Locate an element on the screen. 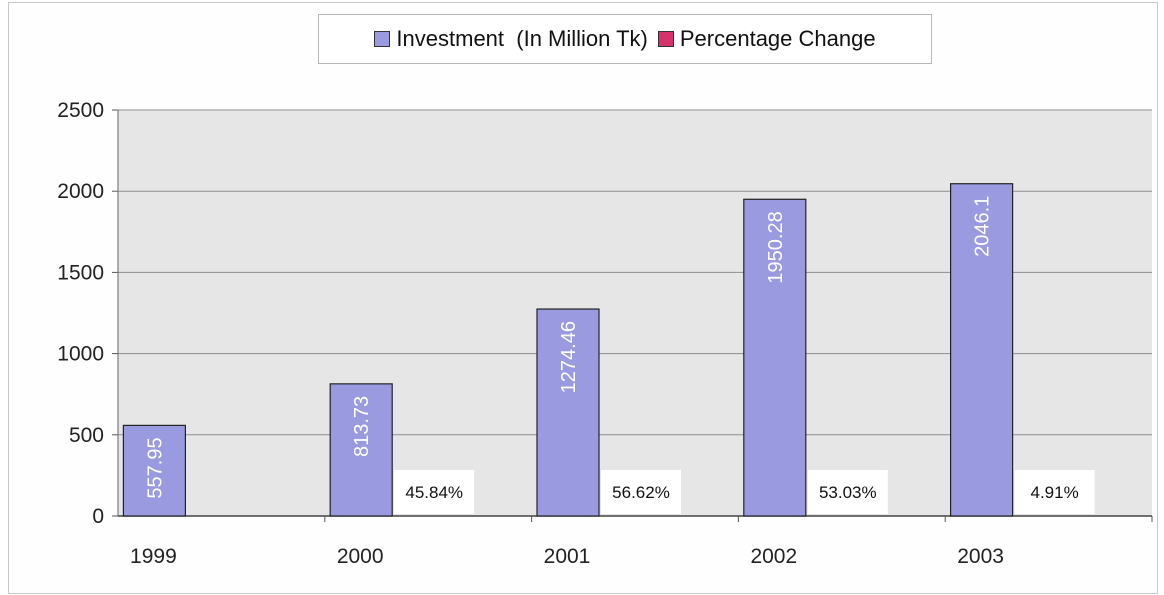 The image size is (1164, 595). bar-value-label: 1274.46 is located at coordinates (569, 357).